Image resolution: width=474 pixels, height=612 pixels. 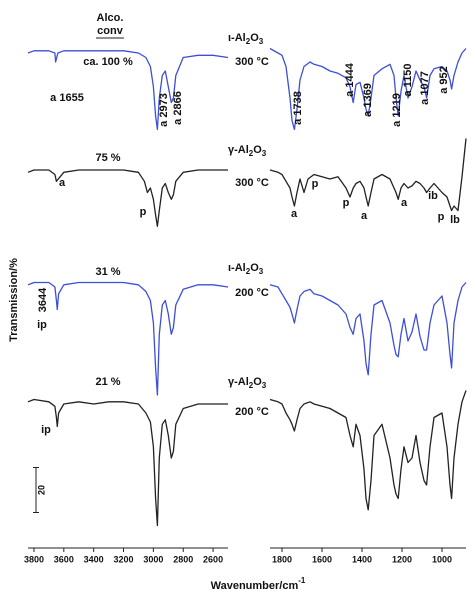 What do you see at coordinates (108, 62) in the screenshot?
I see `conversion-label: ca. 100 %` at bounding box center [108, 62].